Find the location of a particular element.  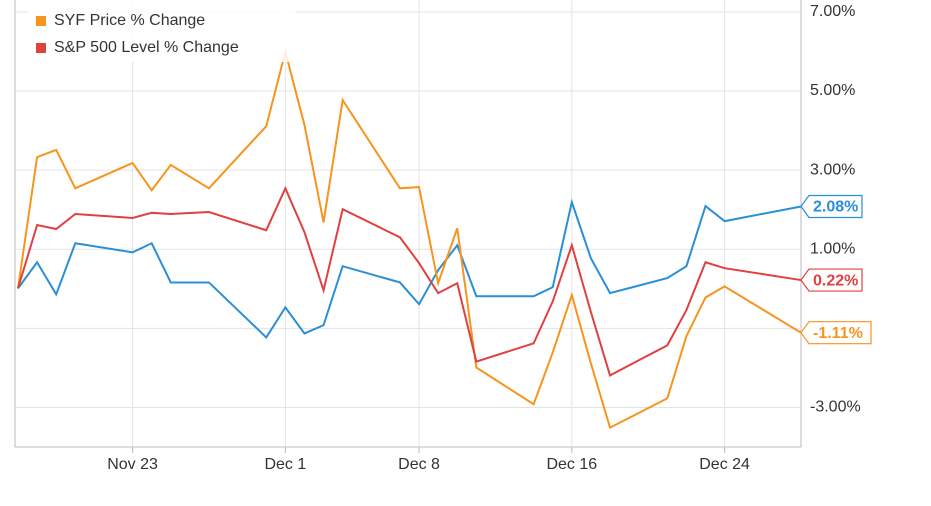

legend-label: S&P 500 Level % Change is located at coordinates (146, 47).